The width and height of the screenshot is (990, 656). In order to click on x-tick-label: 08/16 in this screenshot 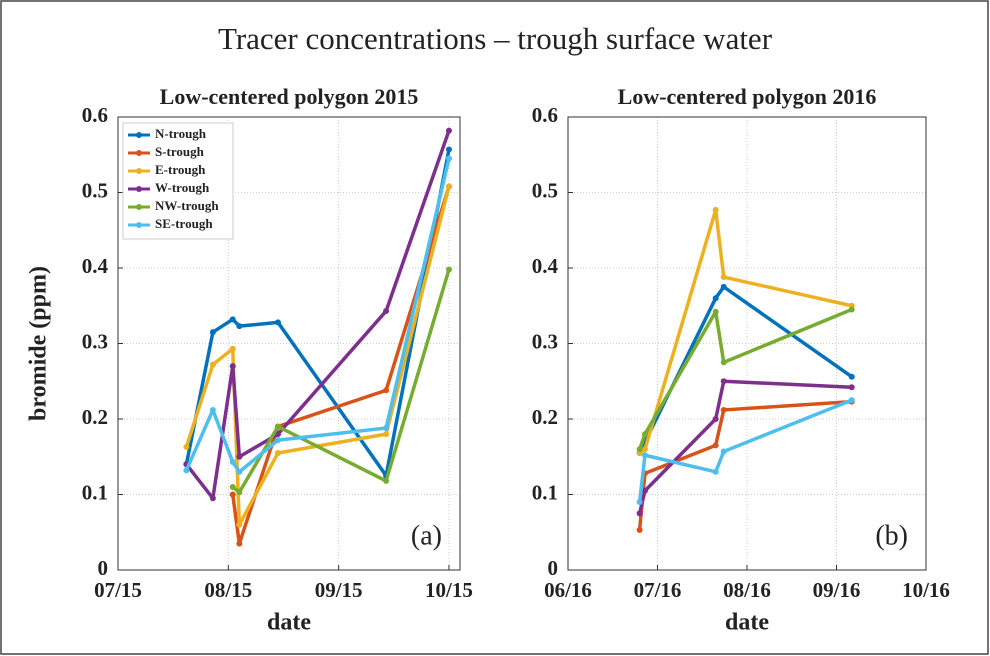, I will do `click(747, 590)`.